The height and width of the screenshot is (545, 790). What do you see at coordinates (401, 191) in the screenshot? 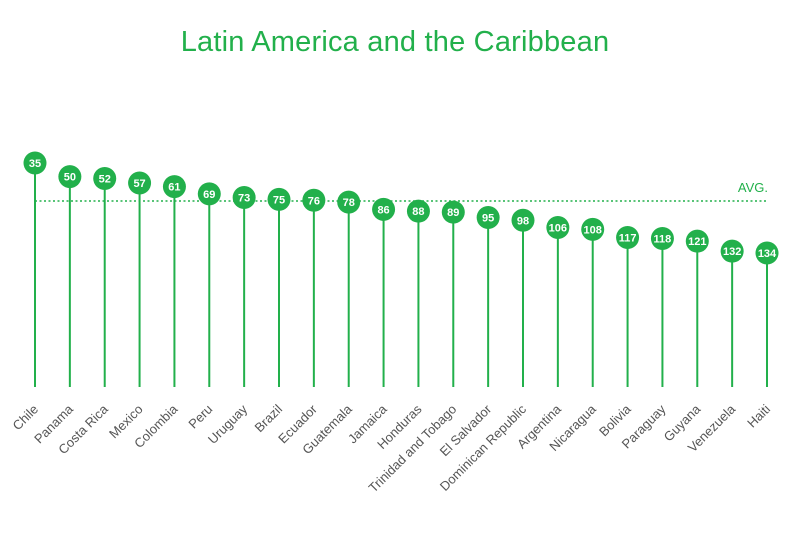
I see `average-line-group: AVG.` at bounding box center [401, 191].